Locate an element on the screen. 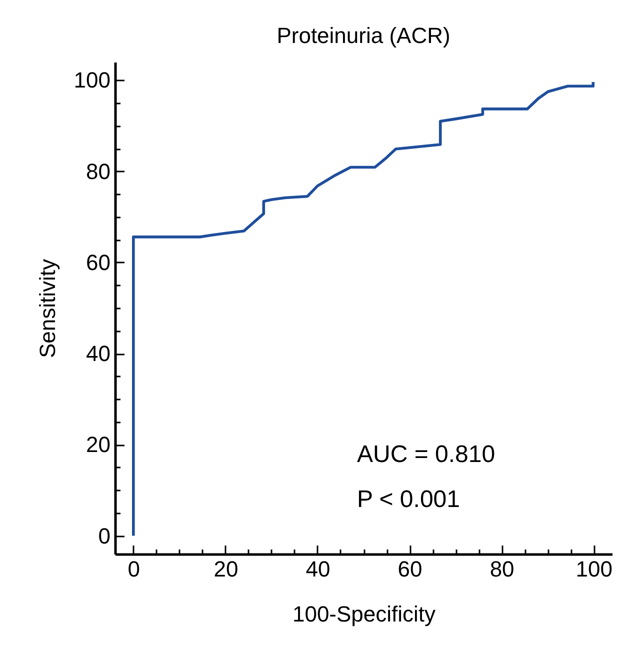 This screenshot has height=664, width=627. x-tick-label: 60 is located at coordinates (410, 569).